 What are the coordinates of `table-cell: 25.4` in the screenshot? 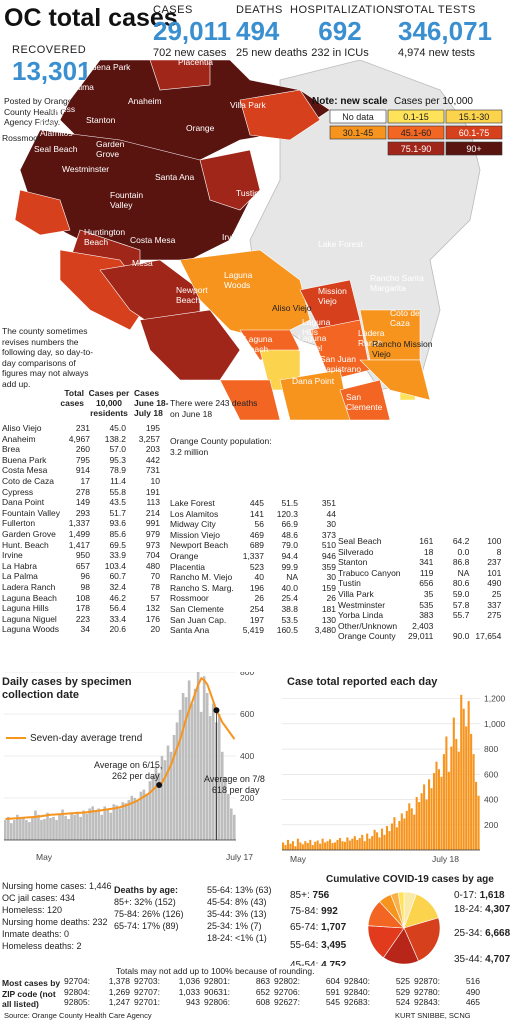 It's located at (289, 598).